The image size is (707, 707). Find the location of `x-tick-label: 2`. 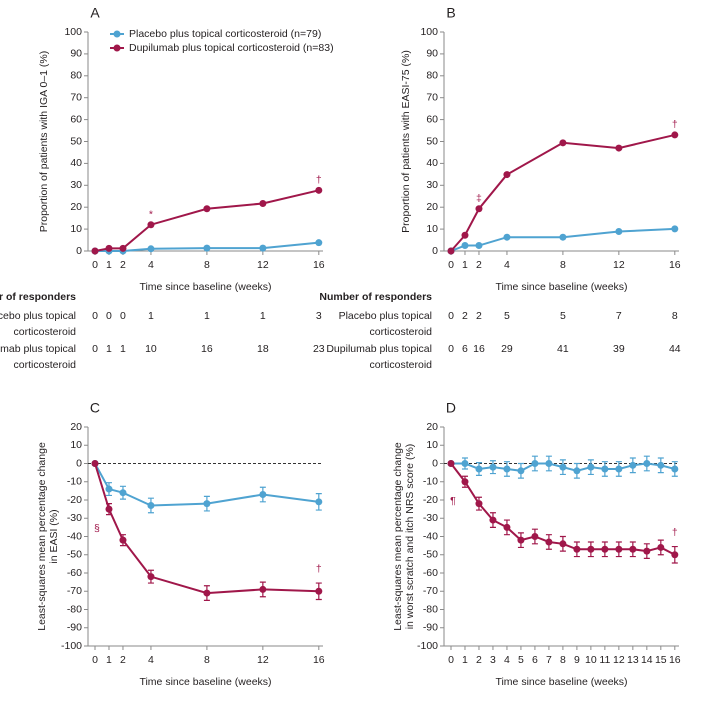

x-tick-label: 2 is located at coordinates (479, 660).